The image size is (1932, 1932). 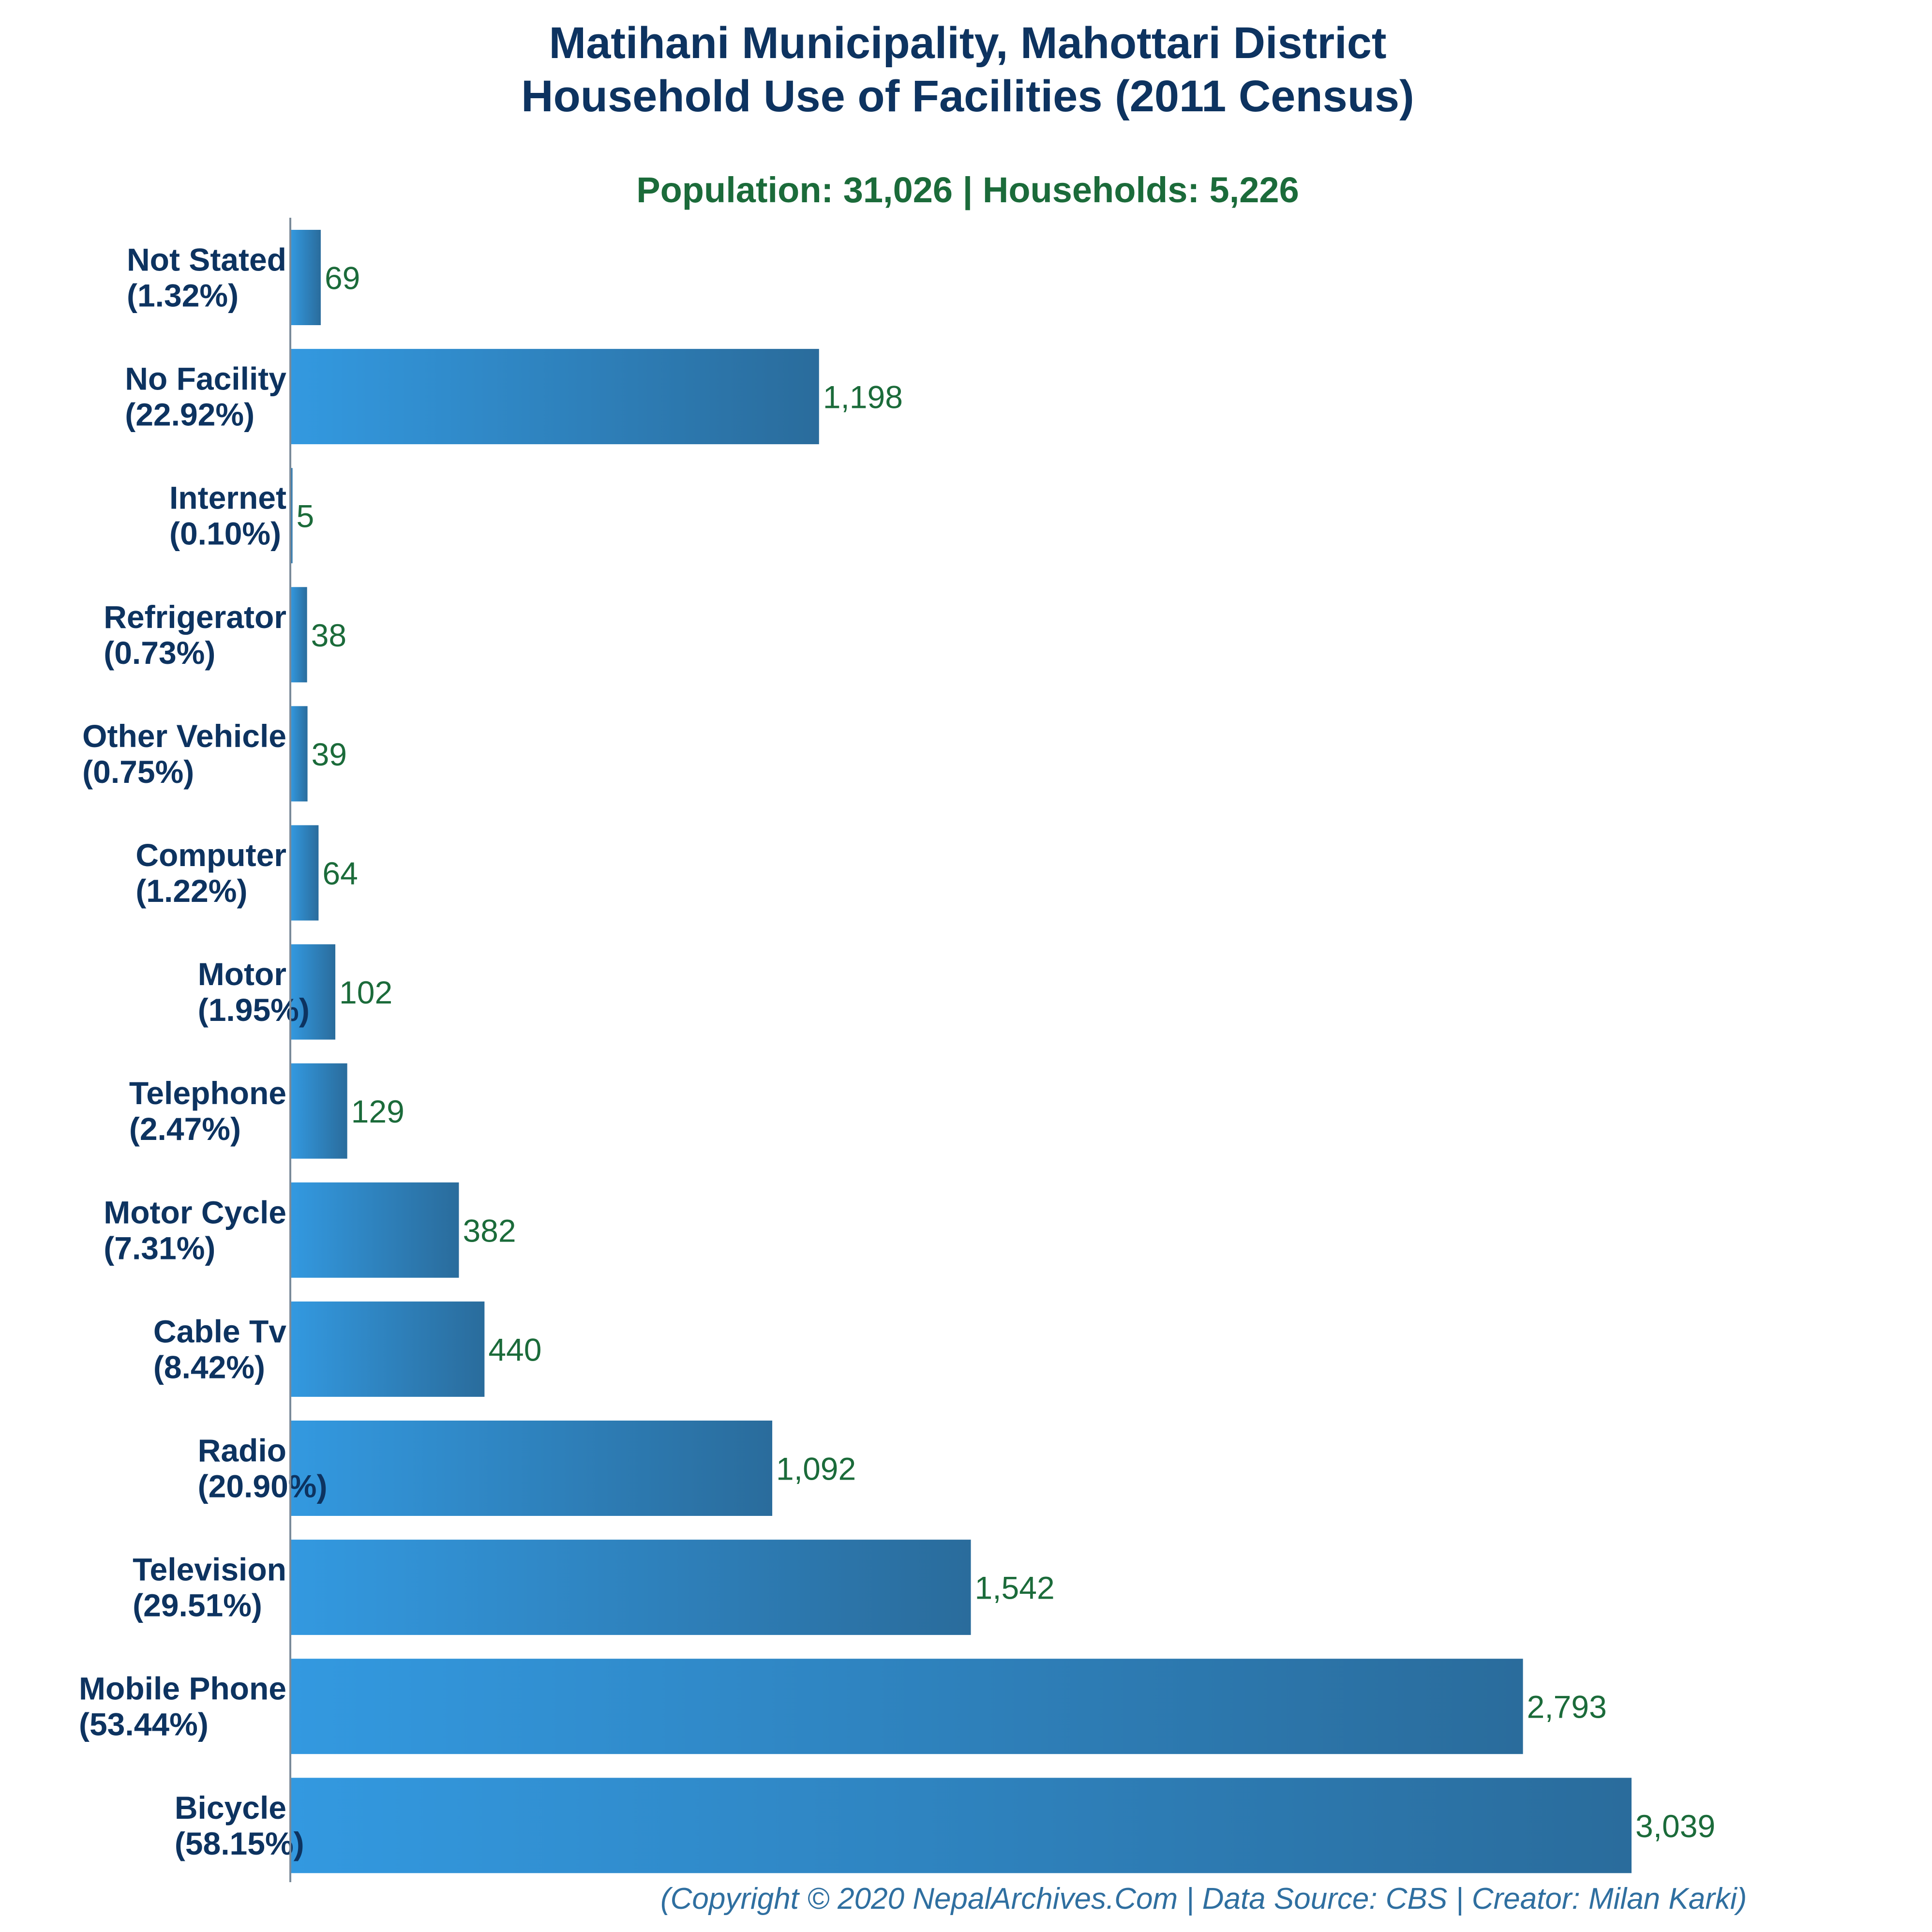 What do you see at coordinates (227, 498) in the screenshot?
I see `category-label-2: Internet` at bounding box center [227, 498].